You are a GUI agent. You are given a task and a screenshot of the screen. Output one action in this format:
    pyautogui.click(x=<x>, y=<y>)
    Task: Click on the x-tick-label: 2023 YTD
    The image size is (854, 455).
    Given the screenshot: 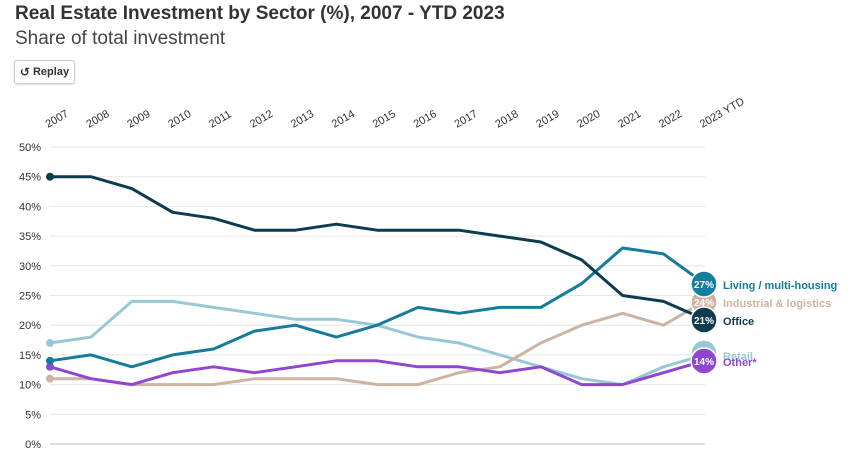 What is the action you would take?
    pyautogui.click(x=722, y=113)
    